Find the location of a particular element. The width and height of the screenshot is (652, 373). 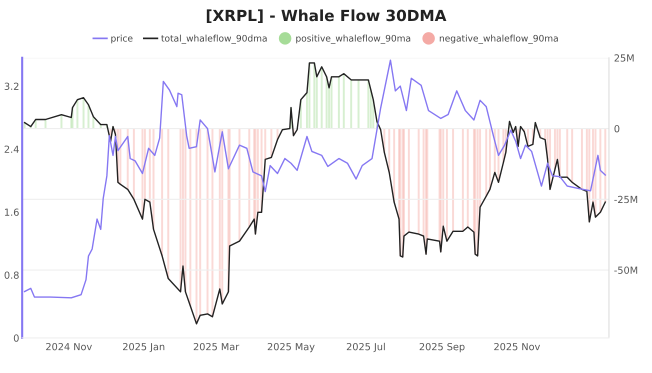

y2-tick-label: 0 is located at coordinates (617, 128).